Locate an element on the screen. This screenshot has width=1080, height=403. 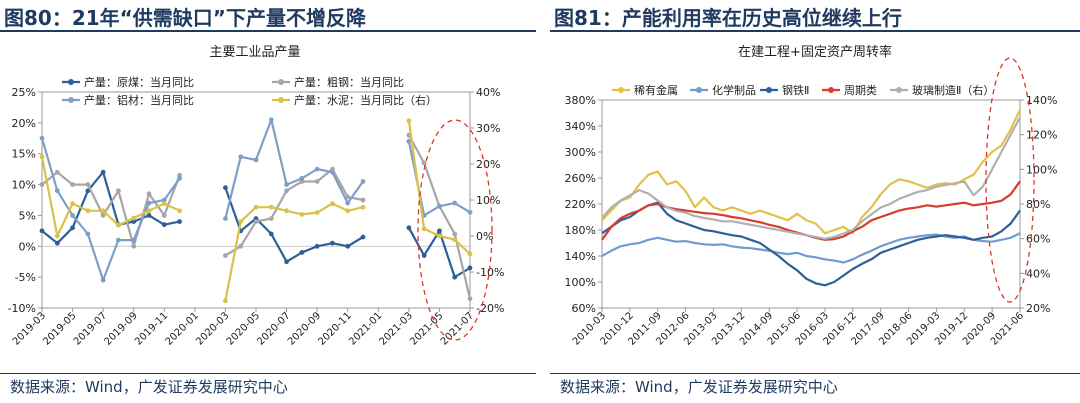
legend-label: 产量：原煤：当月同比 is located at coordinates (139, 82).